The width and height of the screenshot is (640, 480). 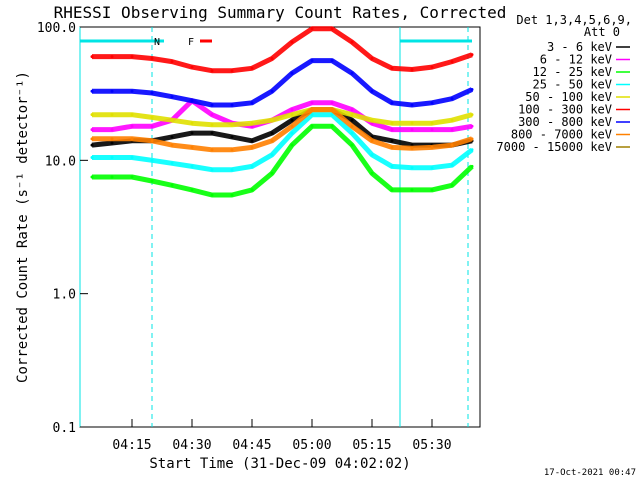 What do you see at coordinates (191, 445) in the screenshot?
I see `x-tick-label-1: 04:30` at bounding box center [191, 445].